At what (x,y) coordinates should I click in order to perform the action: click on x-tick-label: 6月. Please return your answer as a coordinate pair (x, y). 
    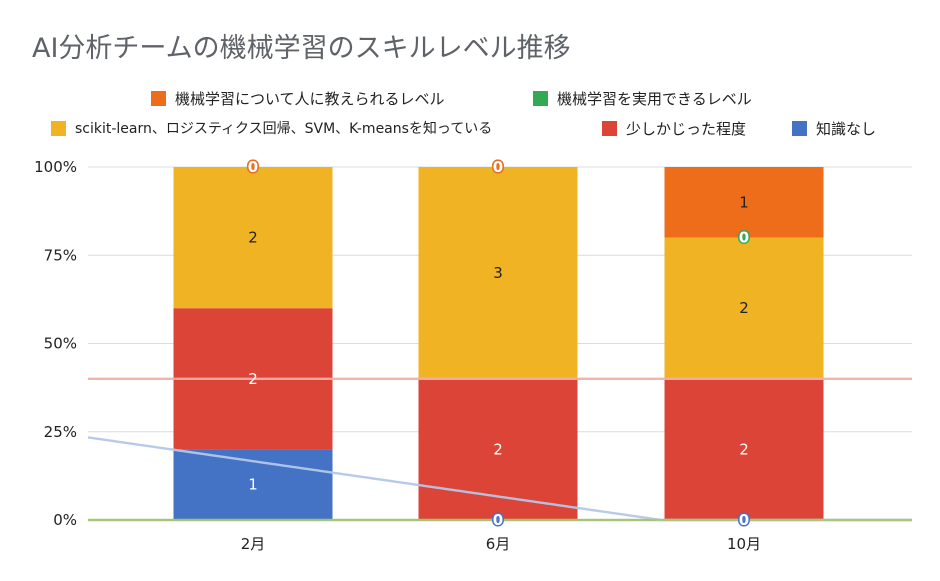
    Looking at the image, I should click on (498, 544).